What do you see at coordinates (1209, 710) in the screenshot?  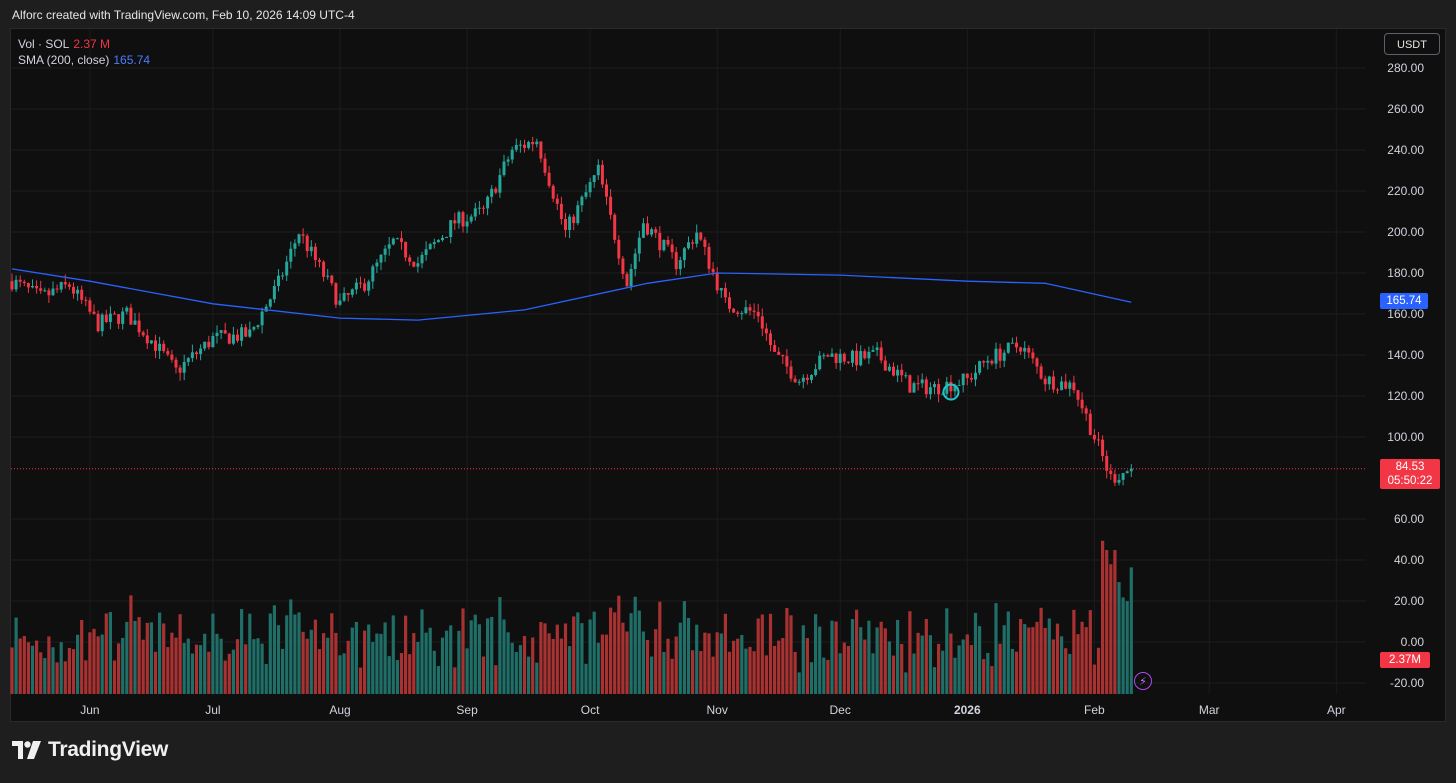 I see `time-tick-label: Mar` at bounding box center [1209, 710].